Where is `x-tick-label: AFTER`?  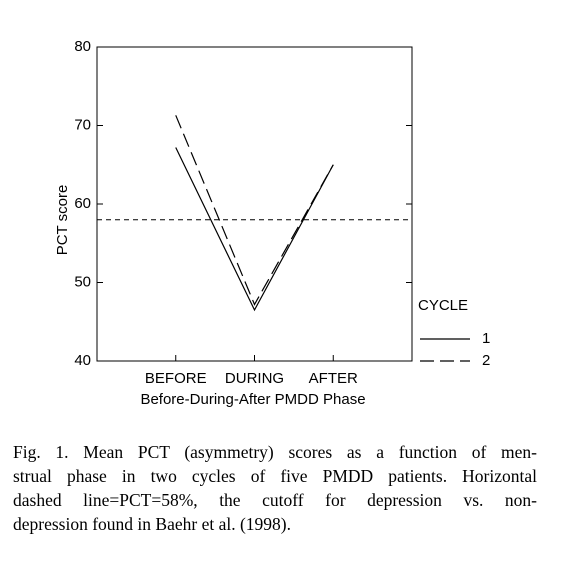
x-tick-label: AFTER is located at coordinates (333, 378).